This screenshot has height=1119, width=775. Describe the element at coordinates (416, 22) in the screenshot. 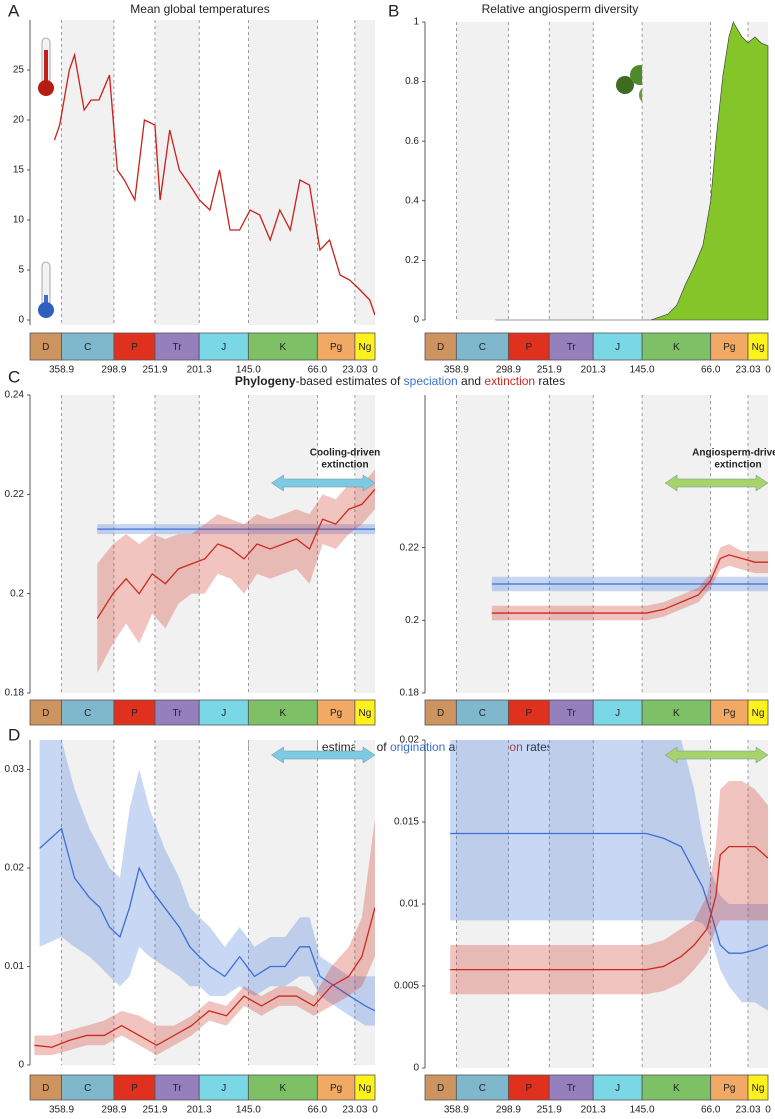

I see `y-tick-label: 1` at that location.